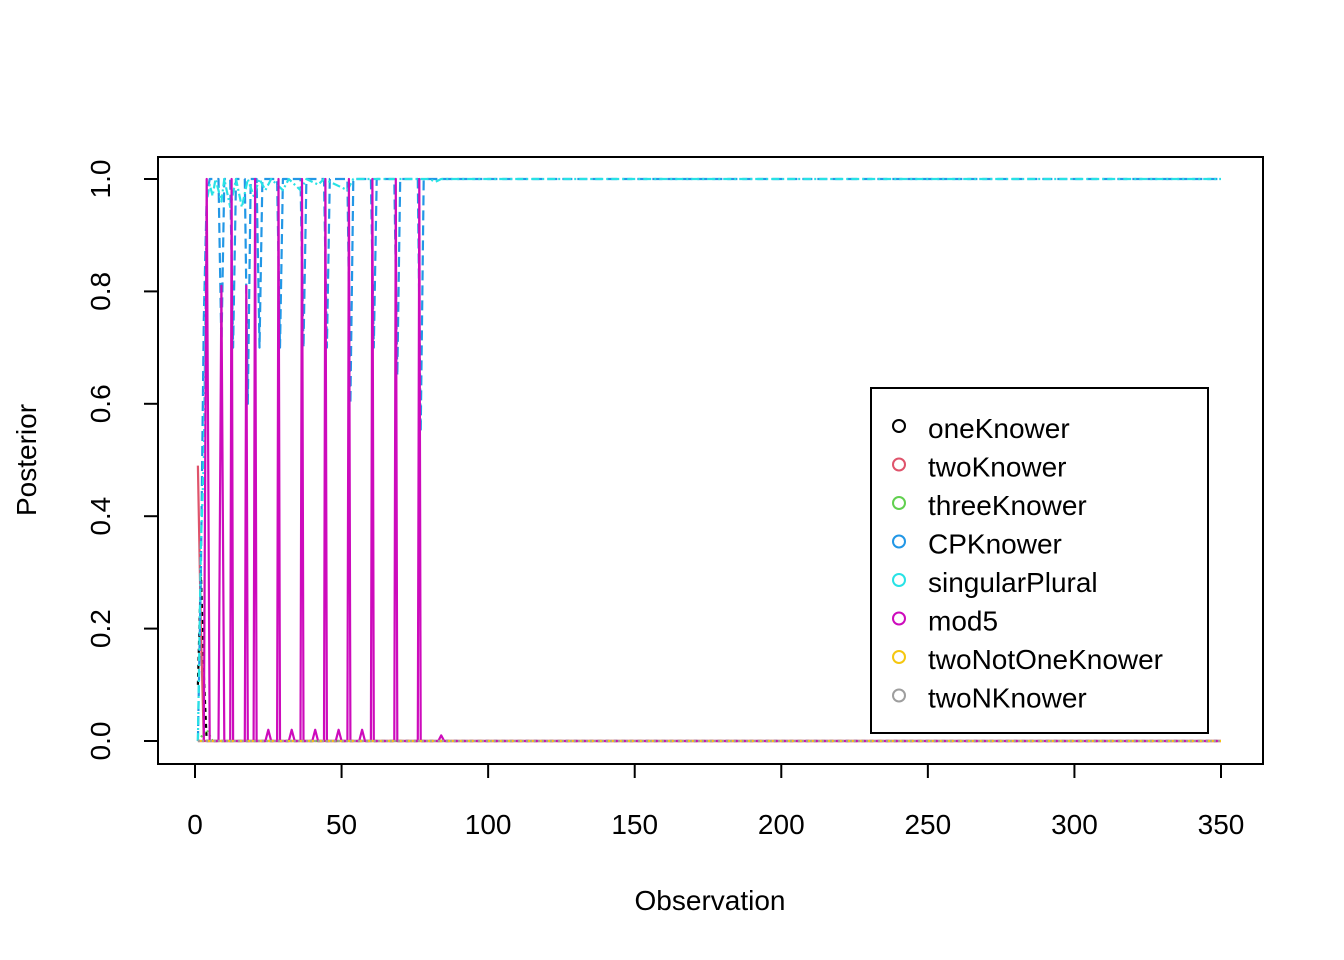 The image size is (1344, 960). Describe the element at coordinates (100, 741) in the screenshot. I see `y-tick-label: 0.0` at that location.